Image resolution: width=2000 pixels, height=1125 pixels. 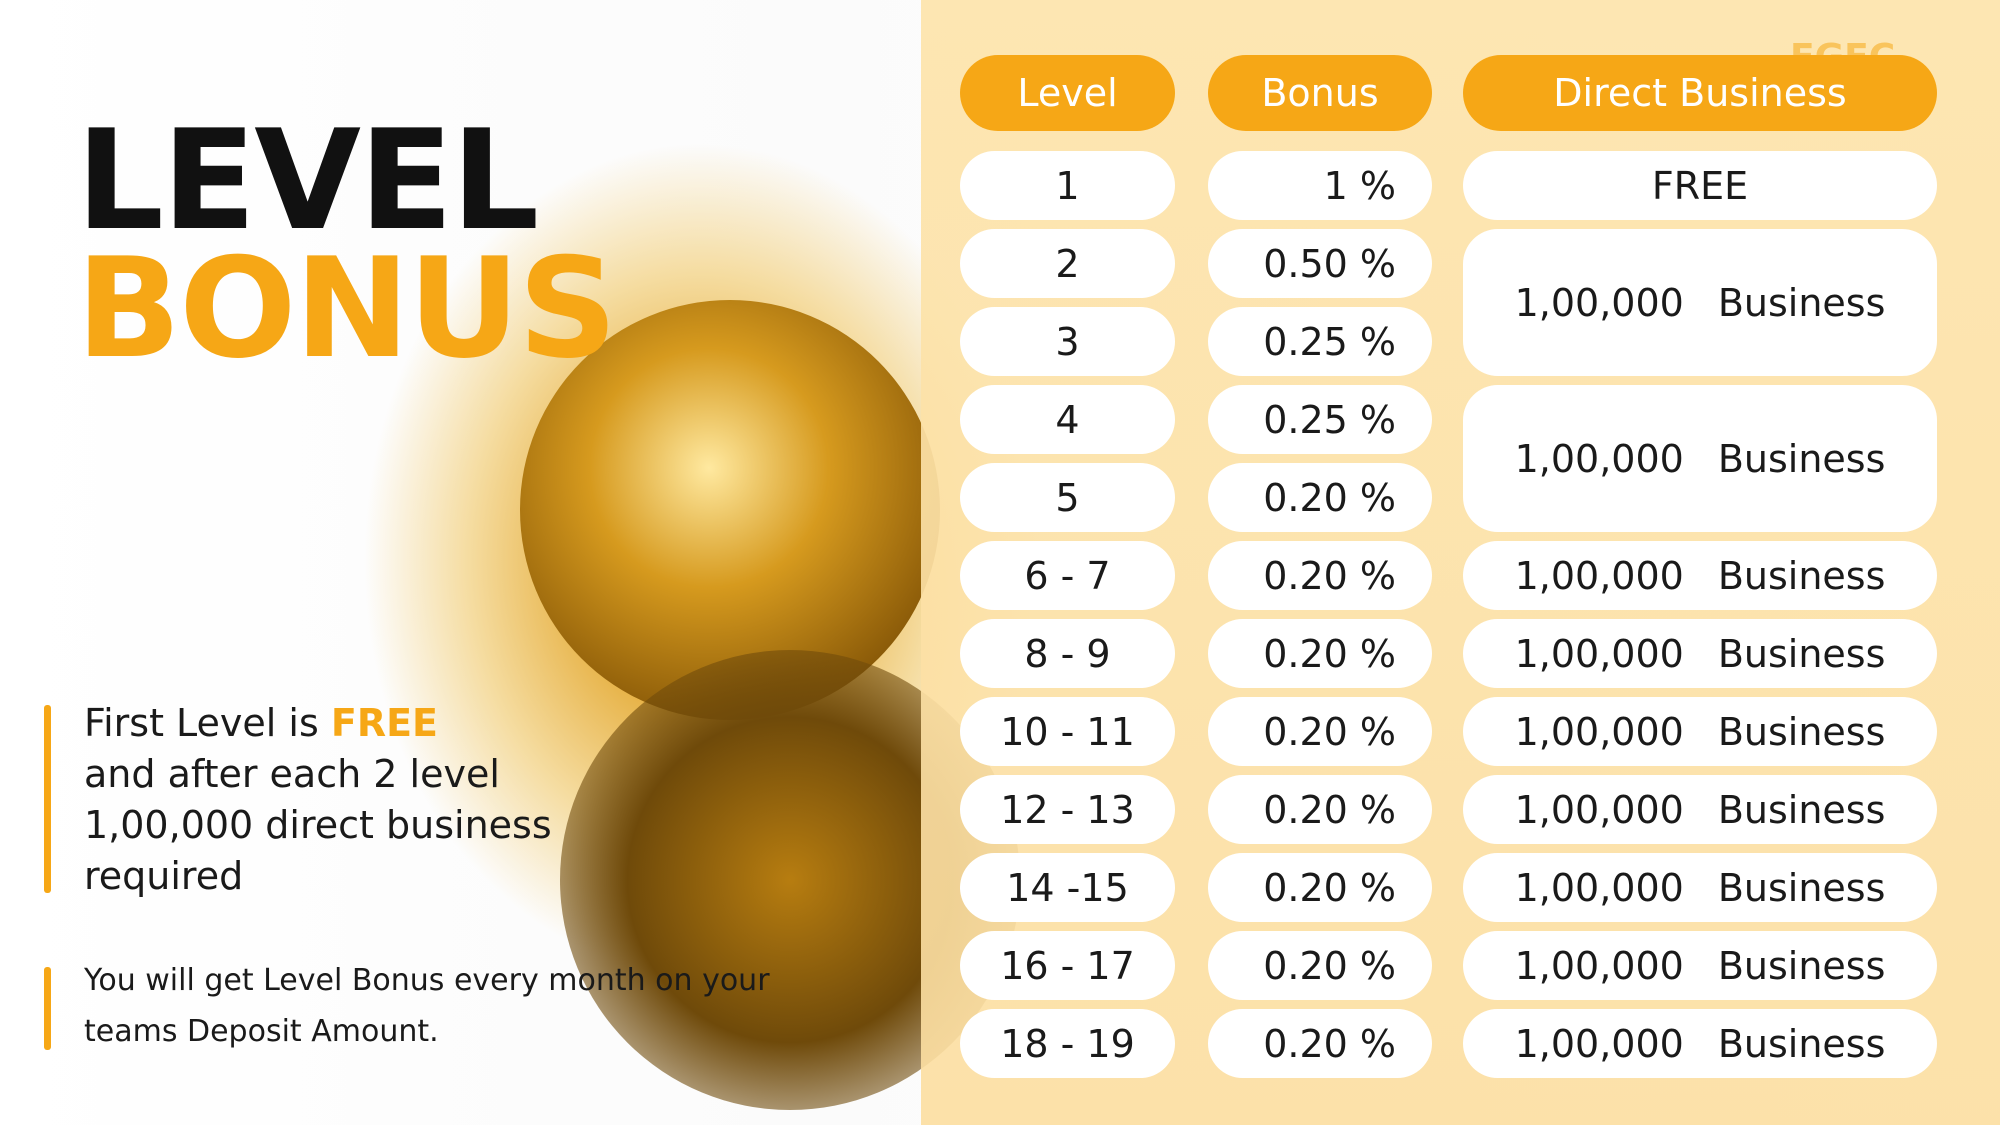 What do you see at coordinates (1067, 965) in the screenshot?
I see `level-cell: 16 - 17` at bounding box center [1067, 965].